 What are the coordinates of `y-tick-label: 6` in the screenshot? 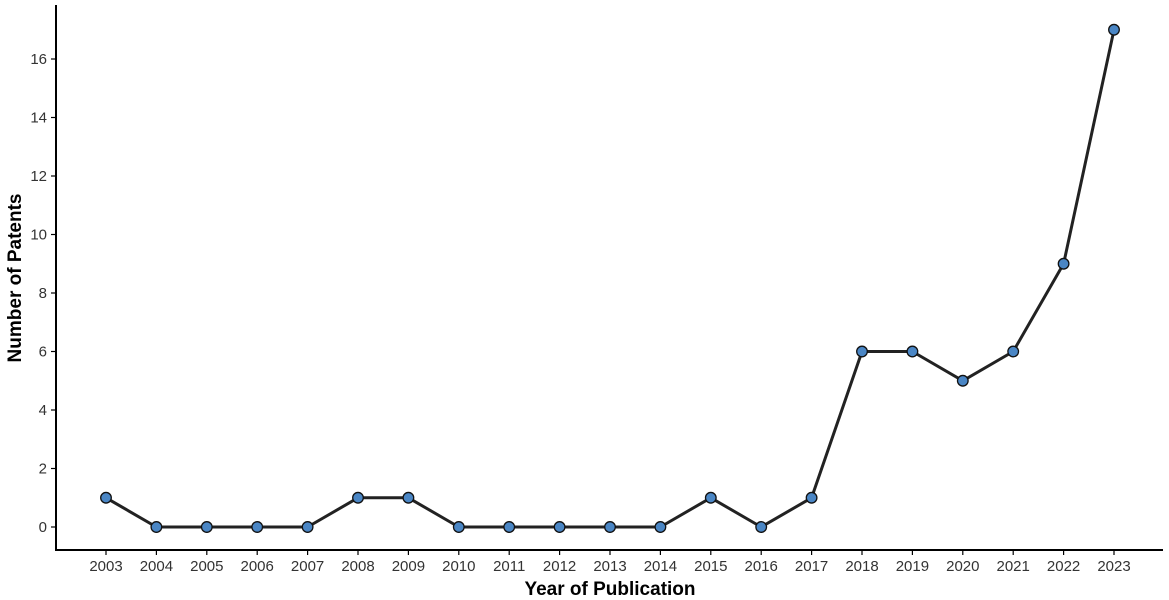 It's located at (43, 352).